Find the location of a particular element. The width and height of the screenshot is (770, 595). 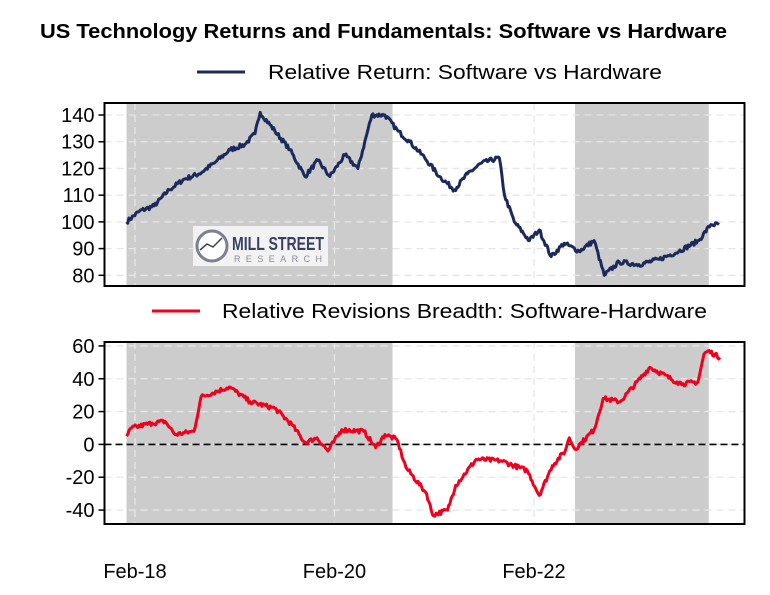

y-tick-label: 90 is located at coordinates (83, 250).